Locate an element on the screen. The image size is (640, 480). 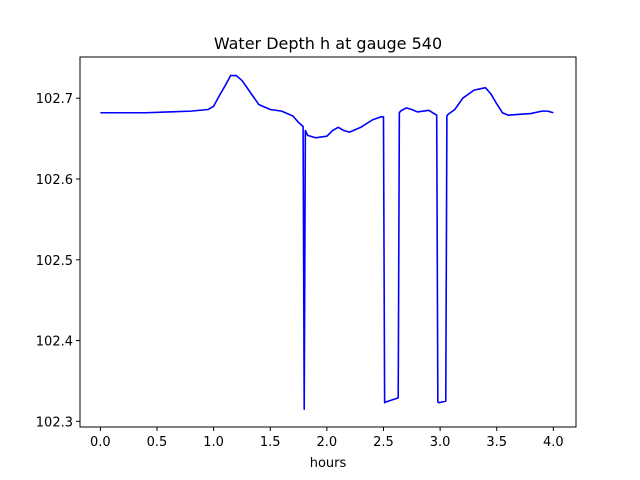
x-tick-label: 2.0 is located at coordinates (327, 442).